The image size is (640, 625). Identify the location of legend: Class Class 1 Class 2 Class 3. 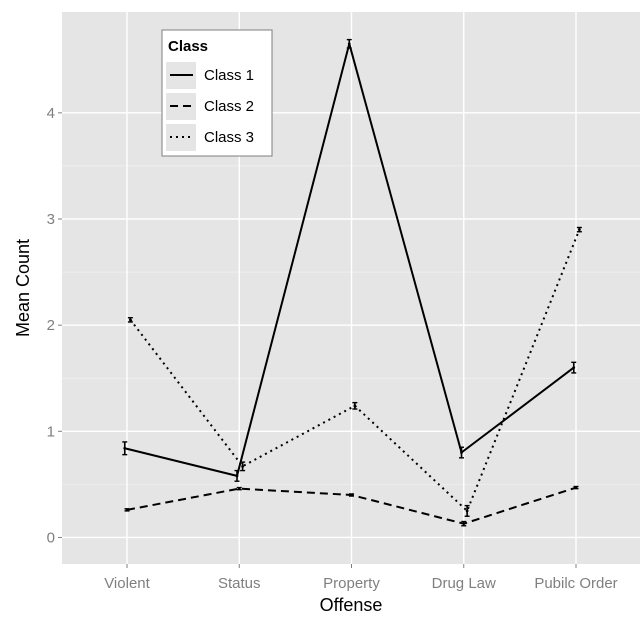
(217, 93).